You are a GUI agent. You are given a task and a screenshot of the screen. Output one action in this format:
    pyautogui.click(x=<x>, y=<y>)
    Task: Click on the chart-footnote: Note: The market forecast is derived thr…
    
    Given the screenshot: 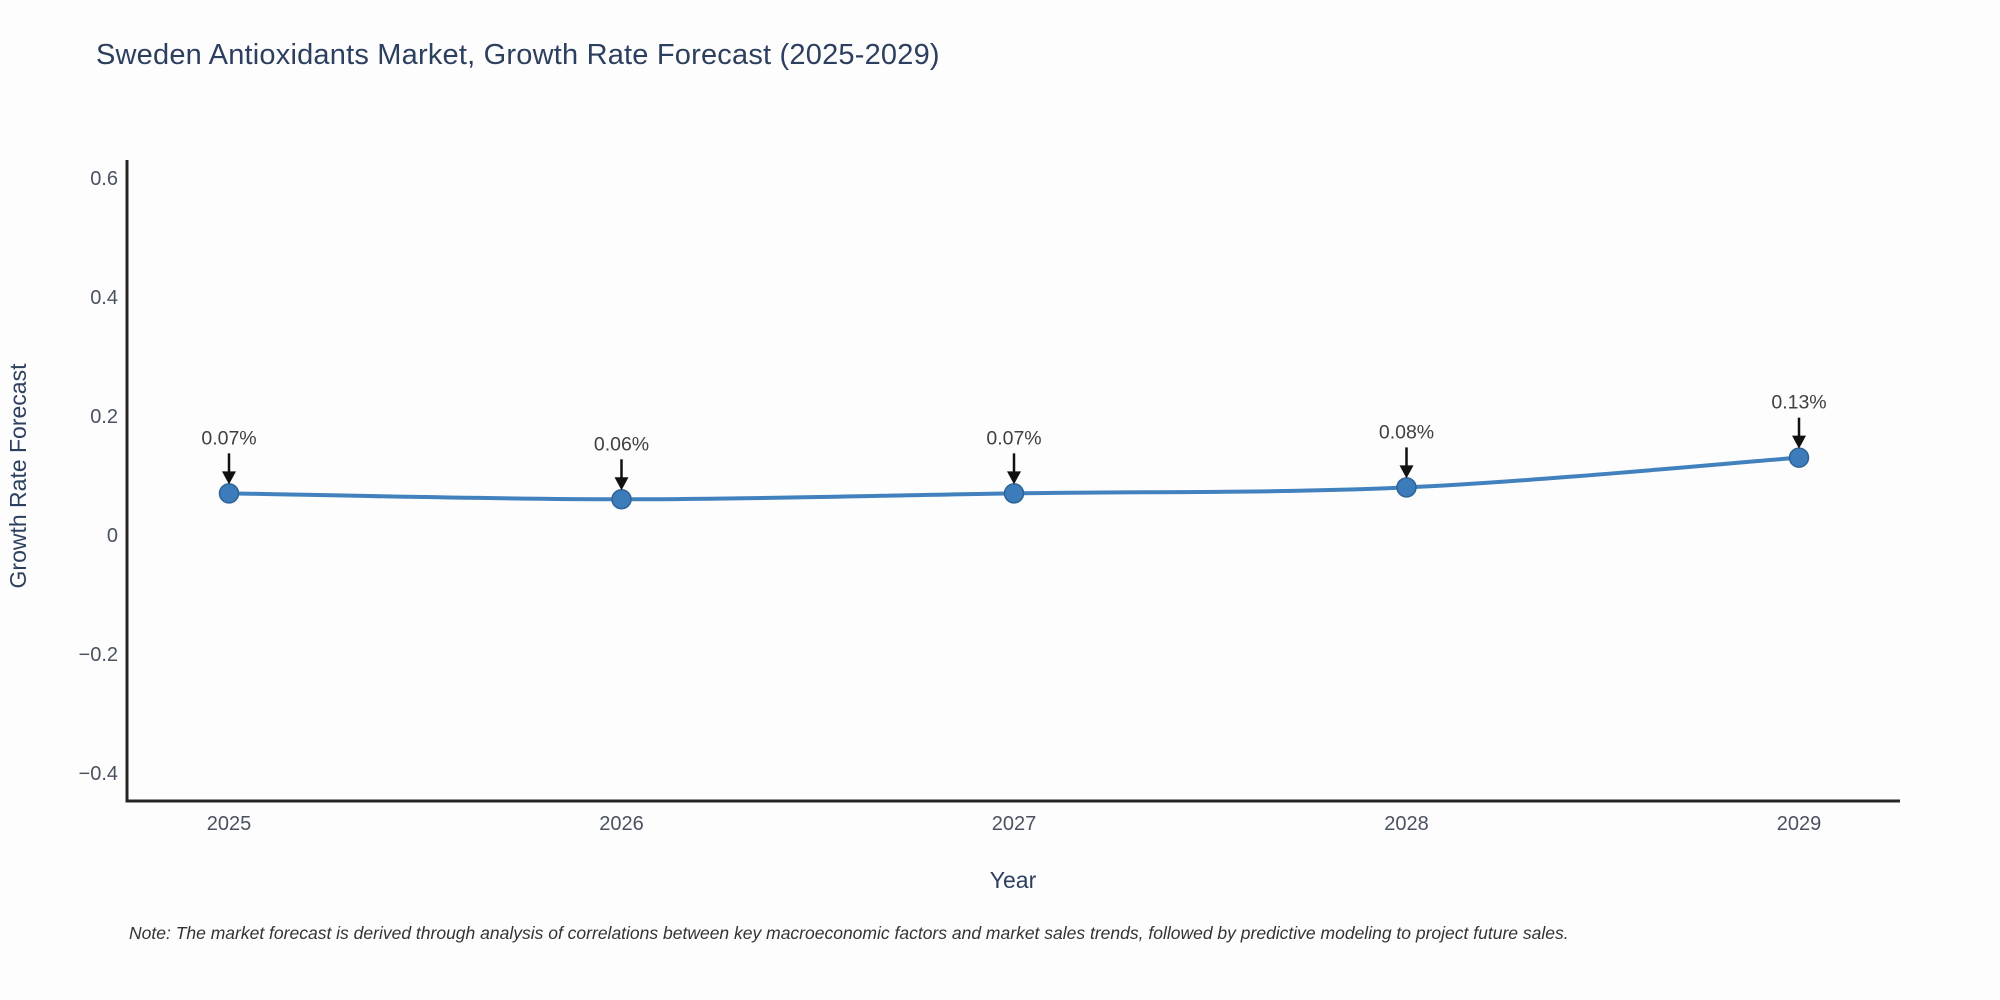 What is the action you would take?
    pyautogui.click(x=849, y=933)
    